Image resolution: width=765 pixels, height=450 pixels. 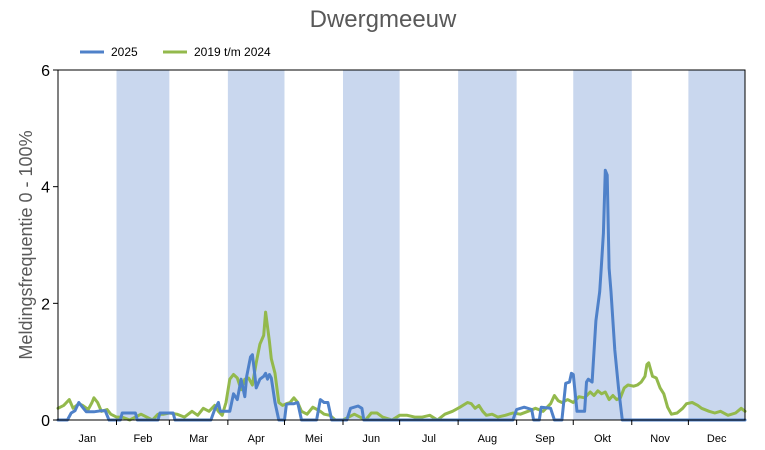 I want to click on x-tick-label-sep: Sep, so click(x=545, y=439).